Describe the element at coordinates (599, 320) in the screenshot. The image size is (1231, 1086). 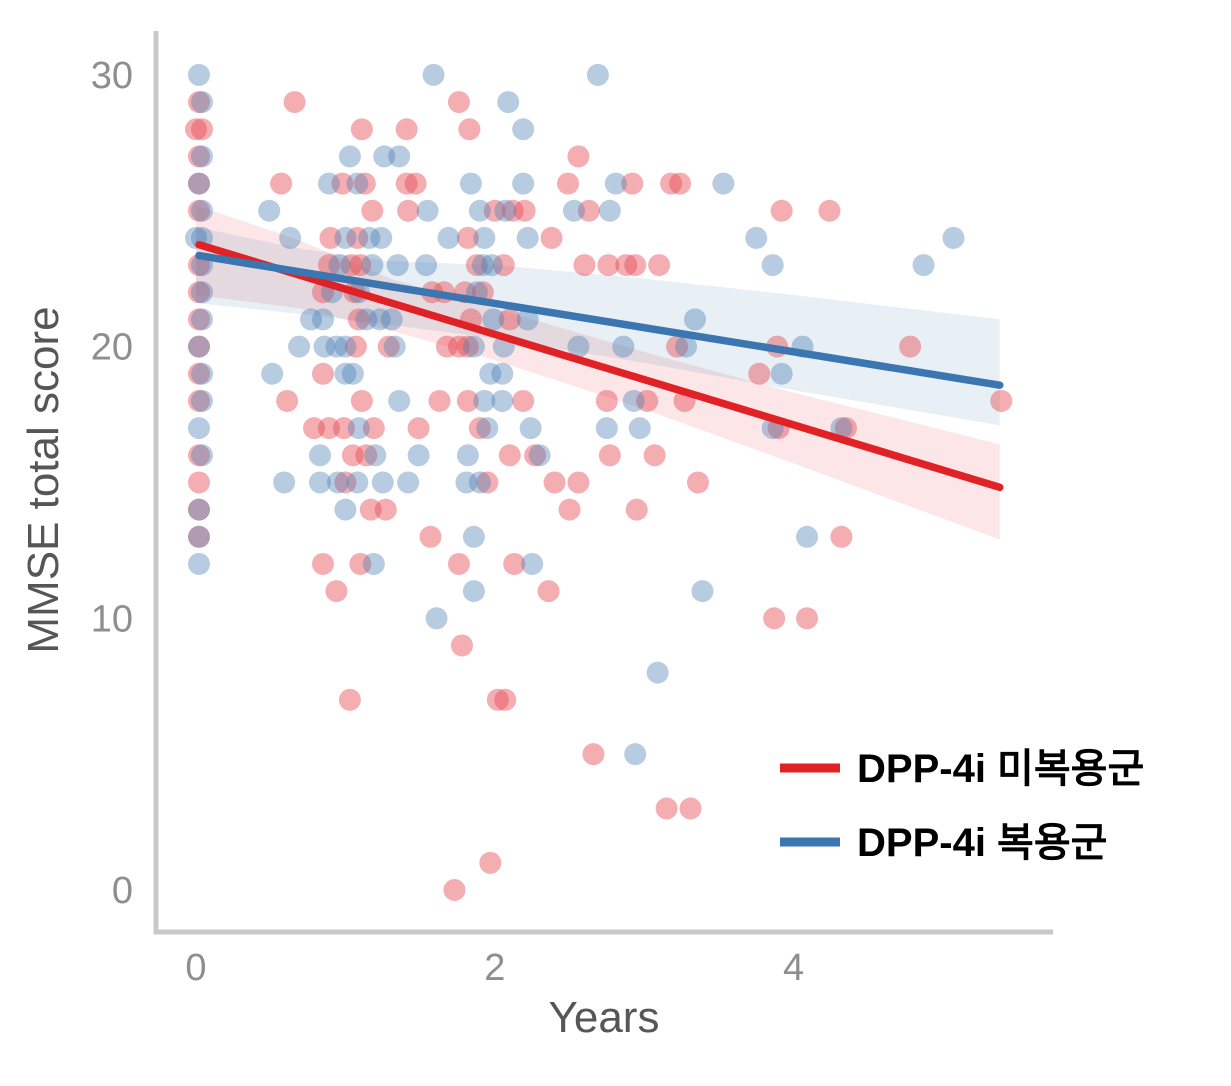
I see `regression-line-dpp4i-user` at that location.